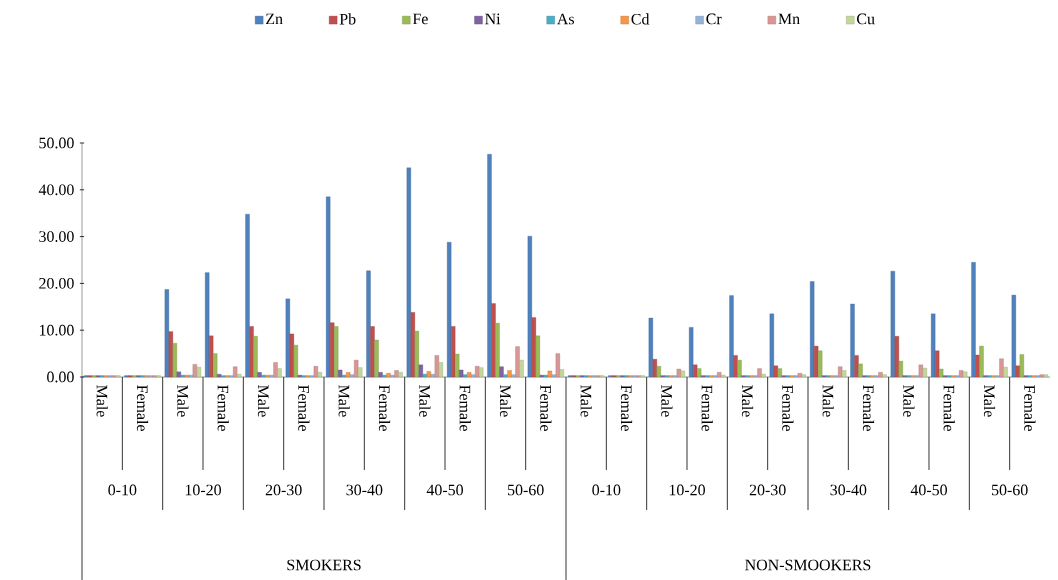 The image size is (1058, 580). Describe the element at coordinates (274, 18) in the screenshot. I see `legend-label: Zn` at that location.